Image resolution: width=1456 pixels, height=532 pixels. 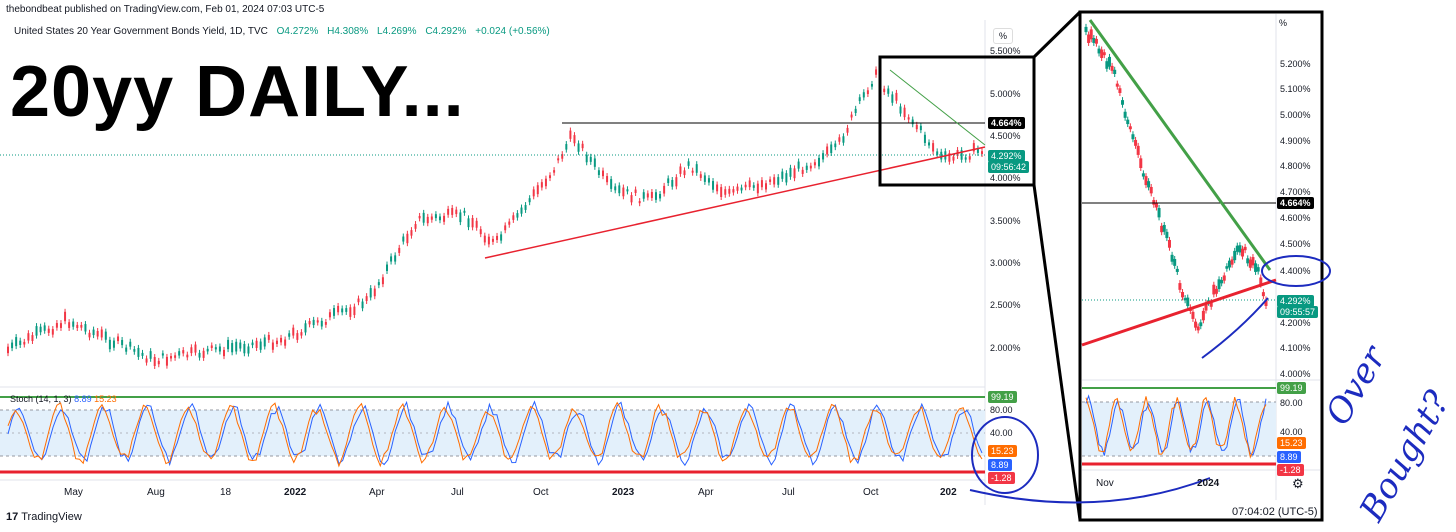 I want to click on inset-y-label: 4.600%, so click(x=1295, y=218).